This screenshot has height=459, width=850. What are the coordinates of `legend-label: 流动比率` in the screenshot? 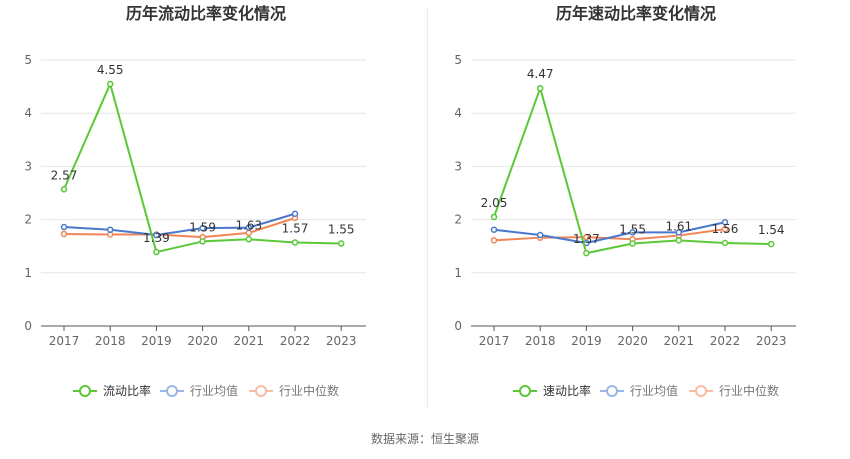 It's located at (127, 390).